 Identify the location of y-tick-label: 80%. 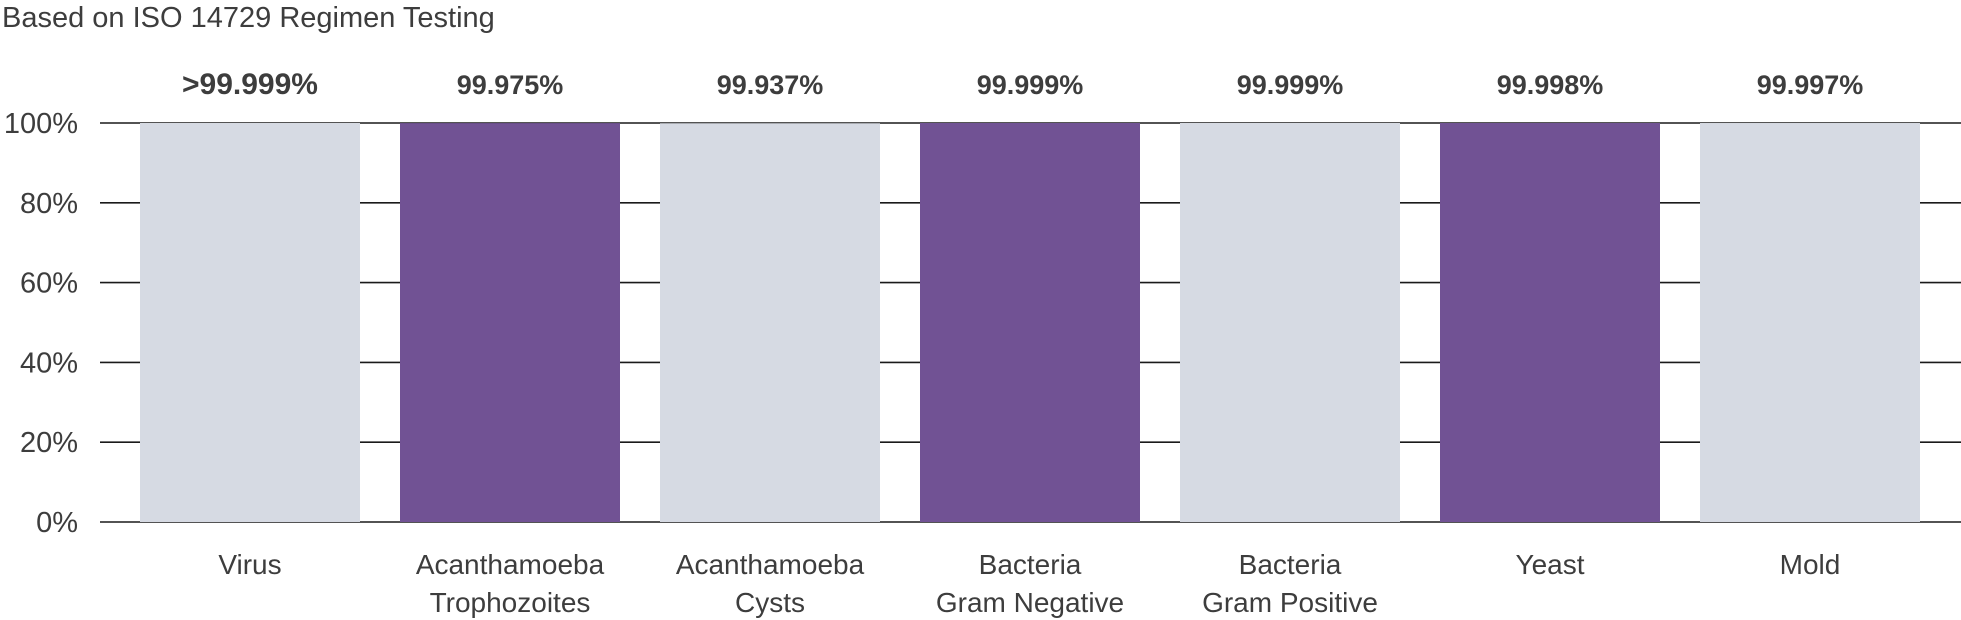
(49, 204).